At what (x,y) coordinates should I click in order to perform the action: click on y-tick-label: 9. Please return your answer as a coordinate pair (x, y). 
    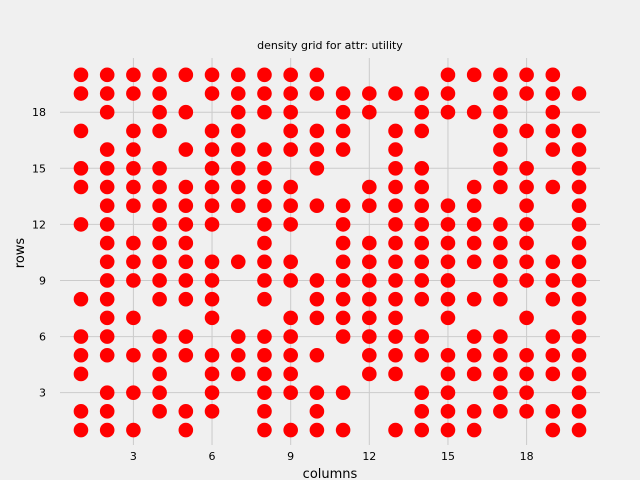
    Looking at the image, I should click on (42, 280).